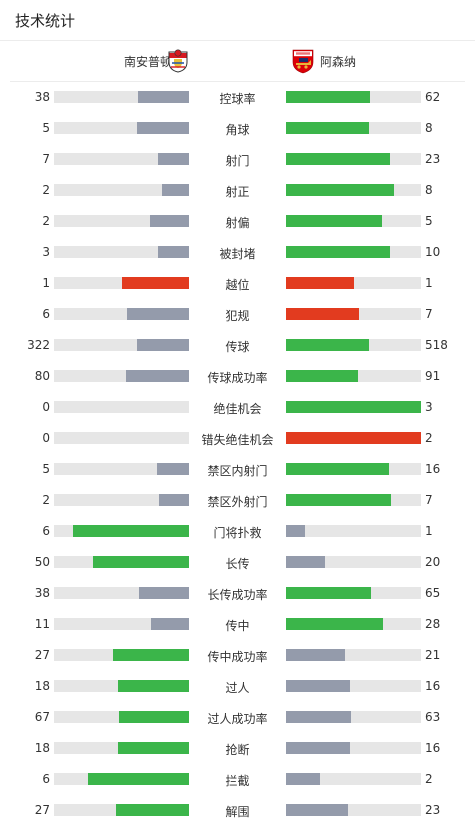  Describe the element at coordinates (237, 376) in the screenshot. I see `stat-row: 80 传球成功率 91` at that location.